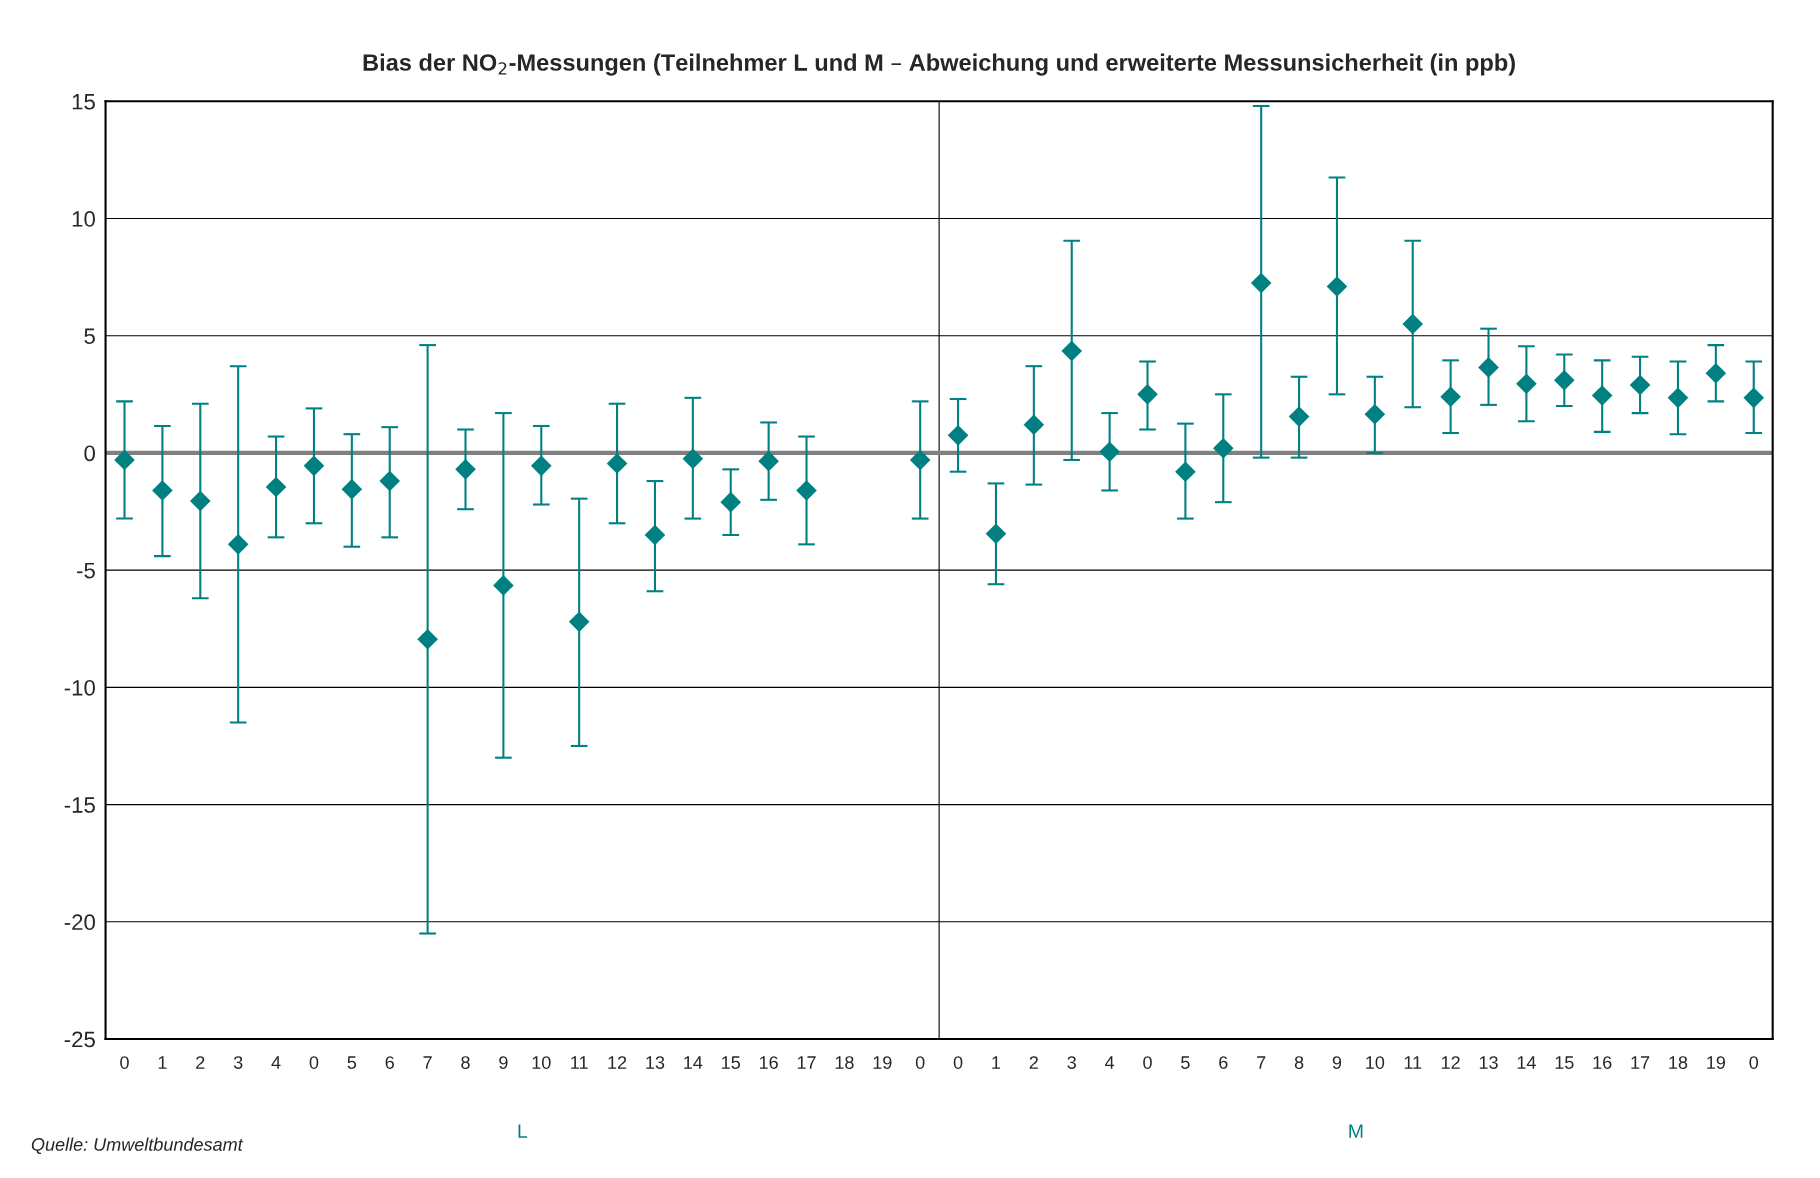 Image resolution: width=1820 pixels, height=1178 pixels. I want to click on source-note: Quelle: Umweltbundesamt, so click(137, 1146).